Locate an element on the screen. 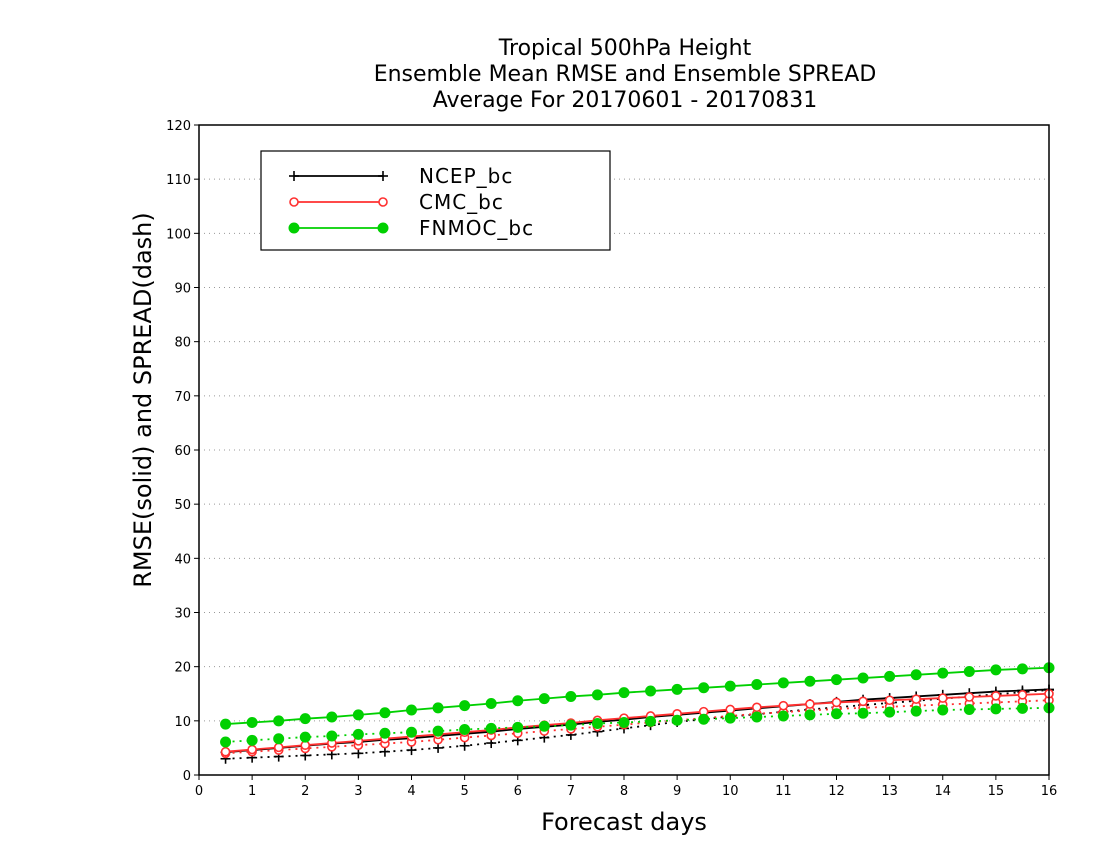 The image size is (1100, 850). y-tick-label-60: 60 is located at coordinates (182, 451).